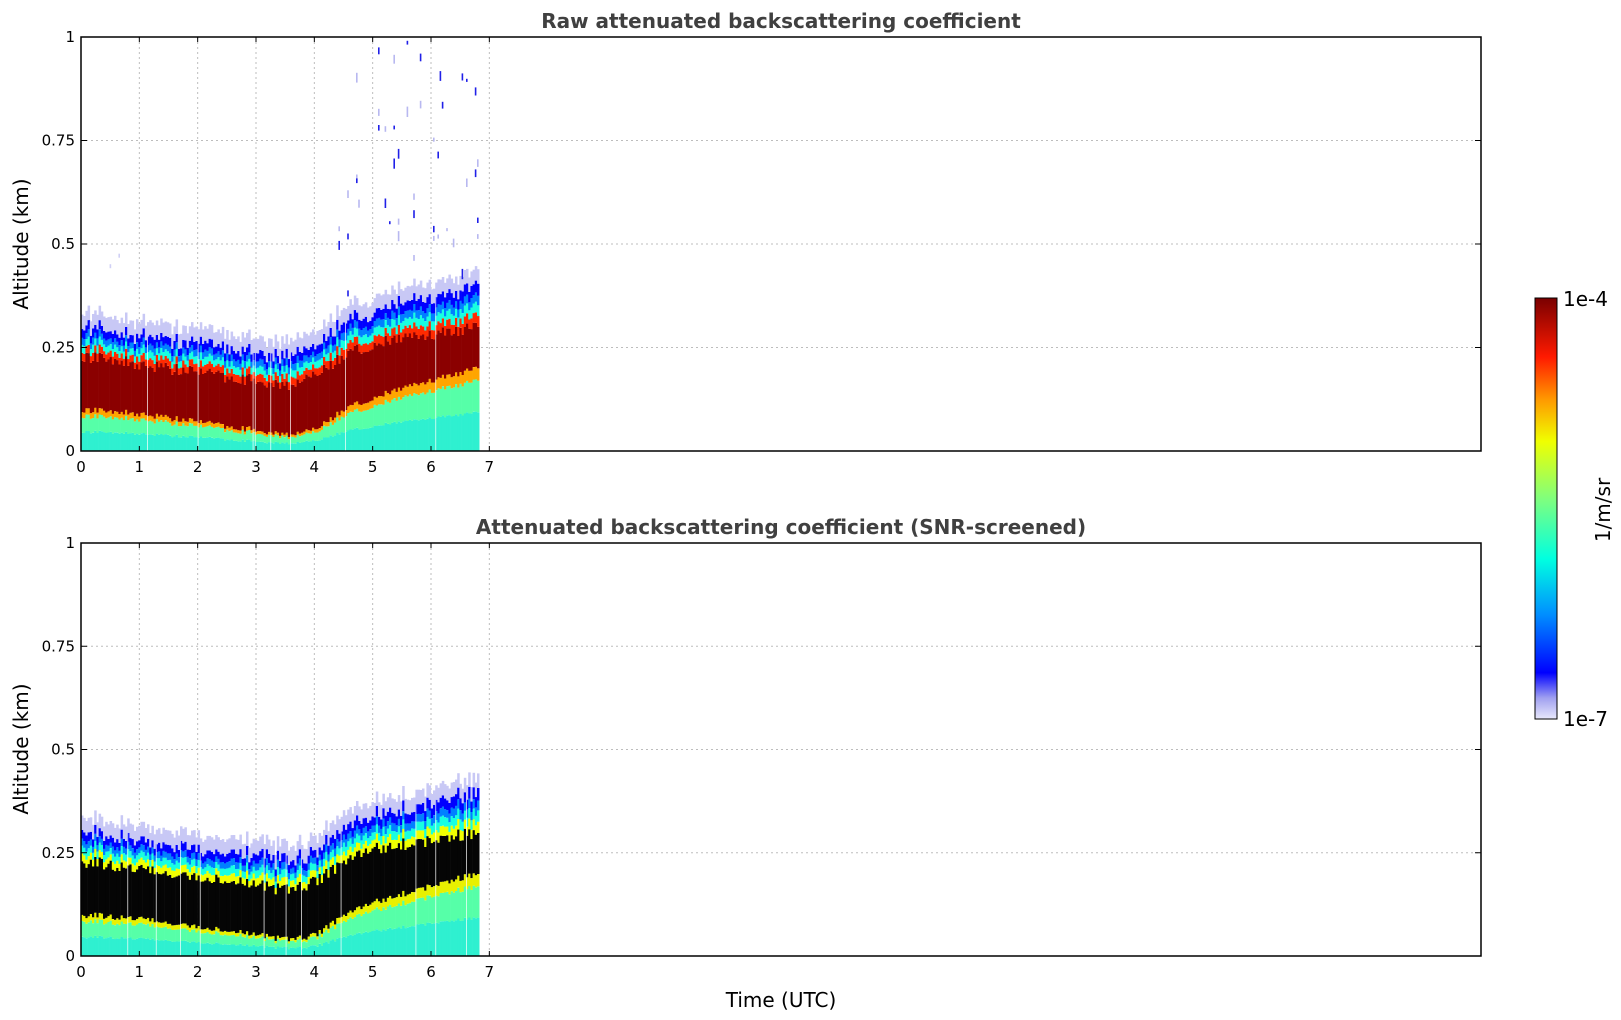 The height and width of the screenshot is (1020, 1621). I want to click on y-tick-label: 0.75, so click(58, 141).